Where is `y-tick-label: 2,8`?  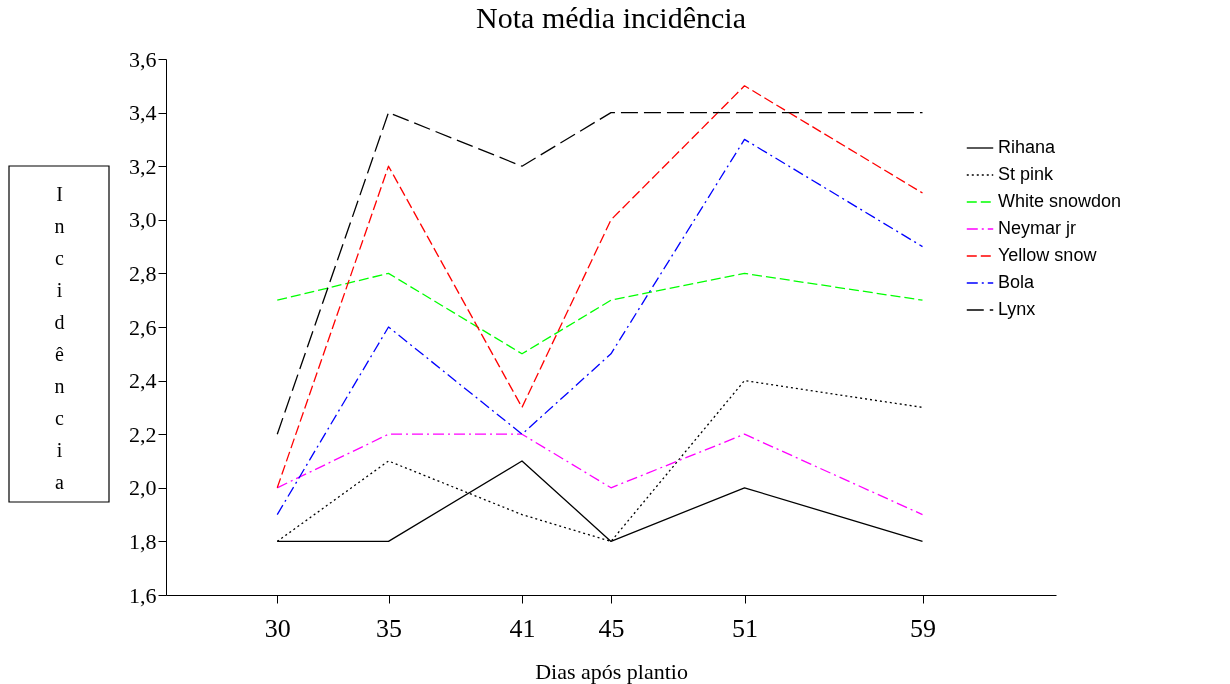
y-tick-label: 2,8 is located at coordinates (143, 273).